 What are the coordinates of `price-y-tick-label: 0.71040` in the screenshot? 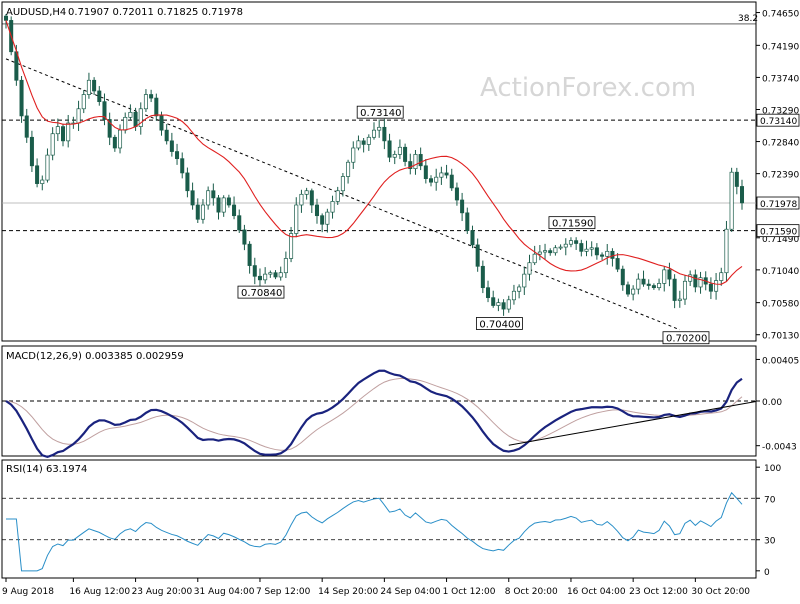 It's located at (780, 272).